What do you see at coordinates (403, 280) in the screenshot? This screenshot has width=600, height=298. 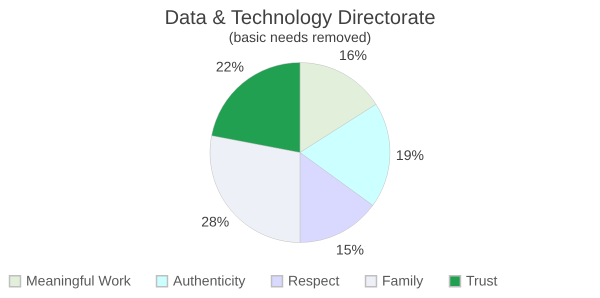 I see `legend-label: Family` at bounding box center [403, 280].